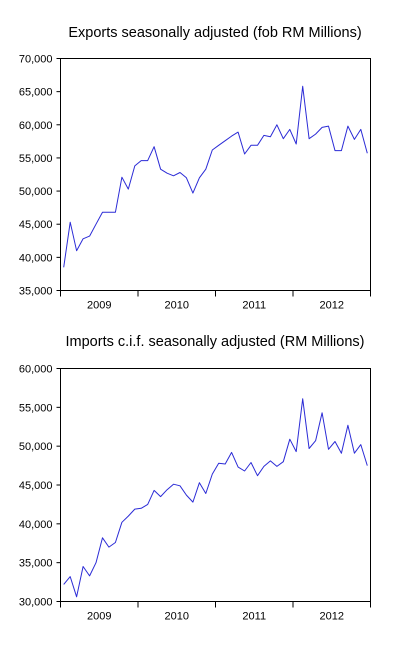  I want to click on y-tick-label: 30,000, so click(36, 603).